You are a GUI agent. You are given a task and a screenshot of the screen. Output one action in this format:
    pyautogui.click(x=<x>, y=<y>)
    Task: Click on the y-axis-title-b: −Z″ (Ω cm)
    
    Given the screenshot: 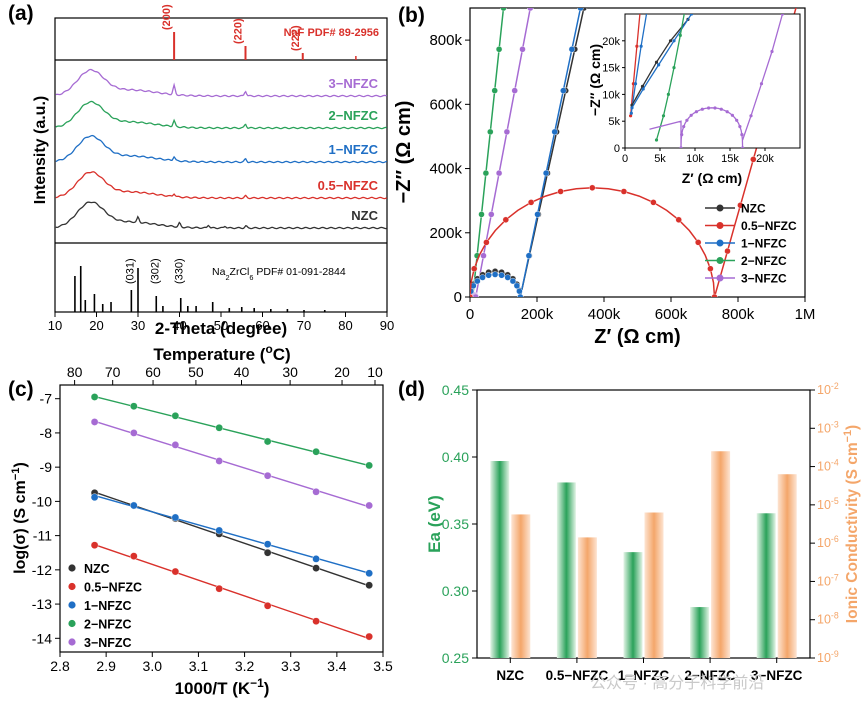 What is the action you would take?
    pyautogui.click(x=404, y=152)
    